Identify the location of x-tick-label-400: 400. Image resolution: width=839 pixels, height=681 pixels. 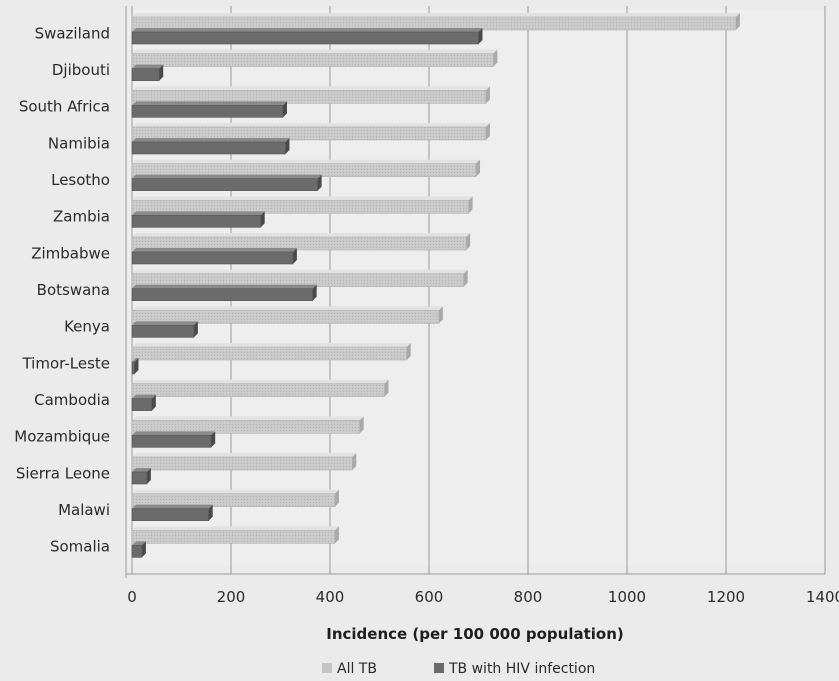
(330, 597).